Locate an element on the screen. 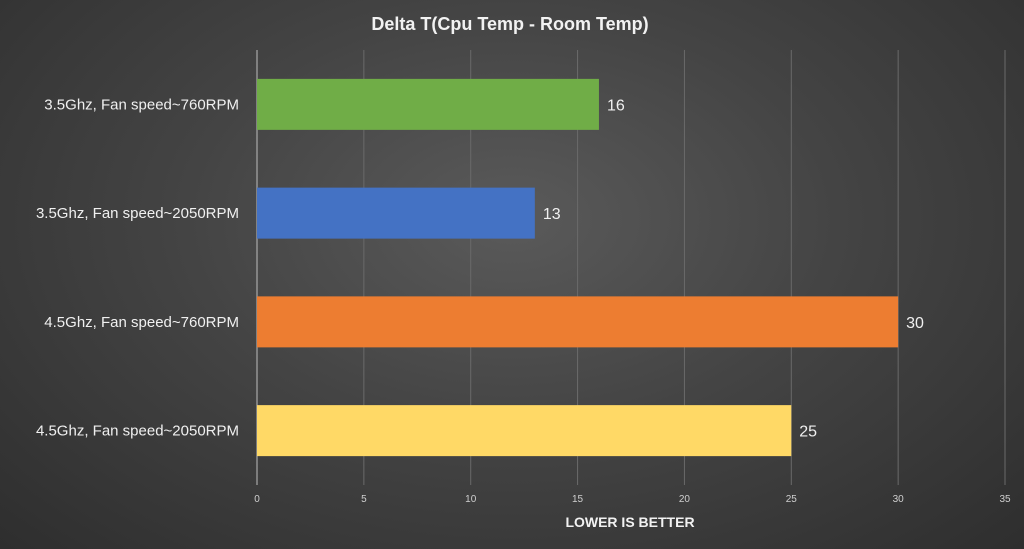 This screenshot has width=1024, height=549. x-tick-labels: 0 5 10 15 20 25 30 35 is located at coordinates (632, 499).